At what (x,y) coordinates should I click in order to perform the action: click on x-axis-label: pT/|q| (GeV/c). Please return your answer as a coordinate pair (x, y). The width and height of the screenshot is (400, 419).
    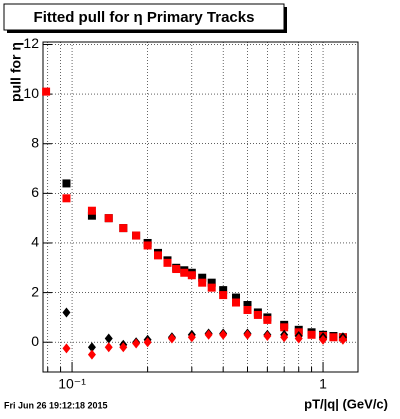
    Looking at the image, I should click on (346, 403).